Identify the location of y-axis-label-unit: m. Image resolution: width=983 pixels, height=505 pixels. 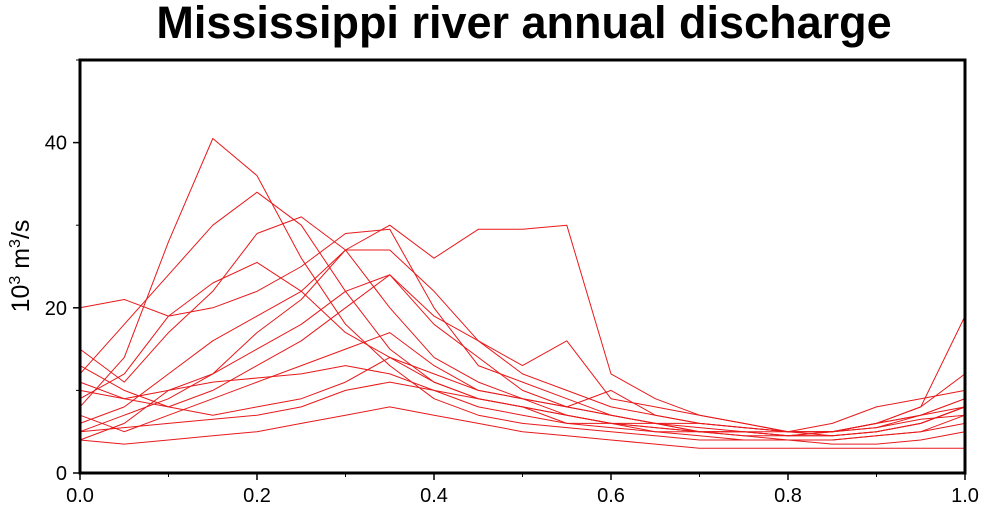
(21, 262).